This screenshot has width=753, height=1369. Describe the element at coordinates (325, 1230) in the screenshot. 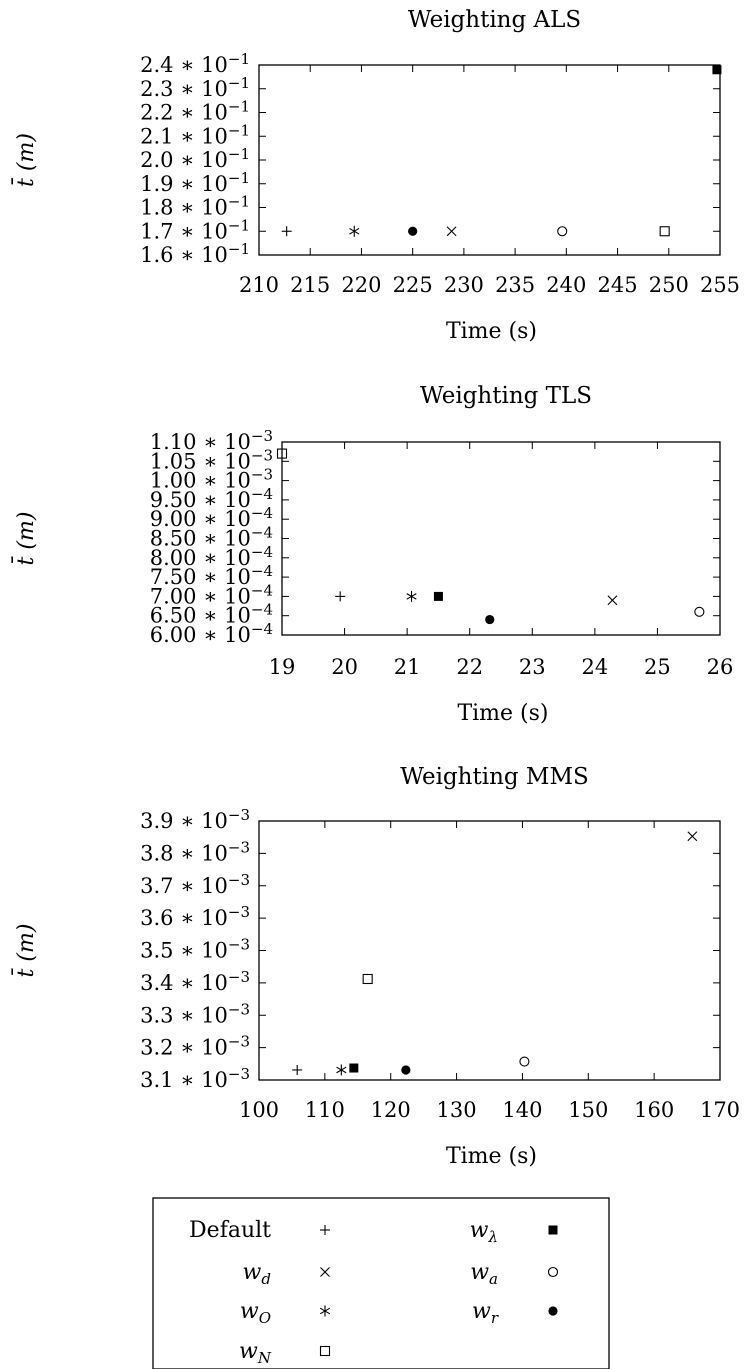

I see `legend-marker-plus` at that location.